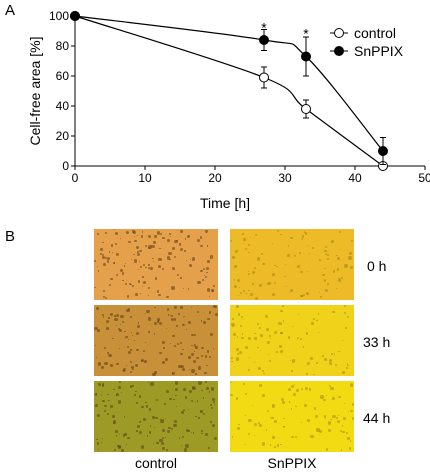 This screenshot has width=430, height=473. What do you see at coordinates (63, 106) in the screenshot?
I see `y-tick-label: 40` at bounding box center [63, 106].